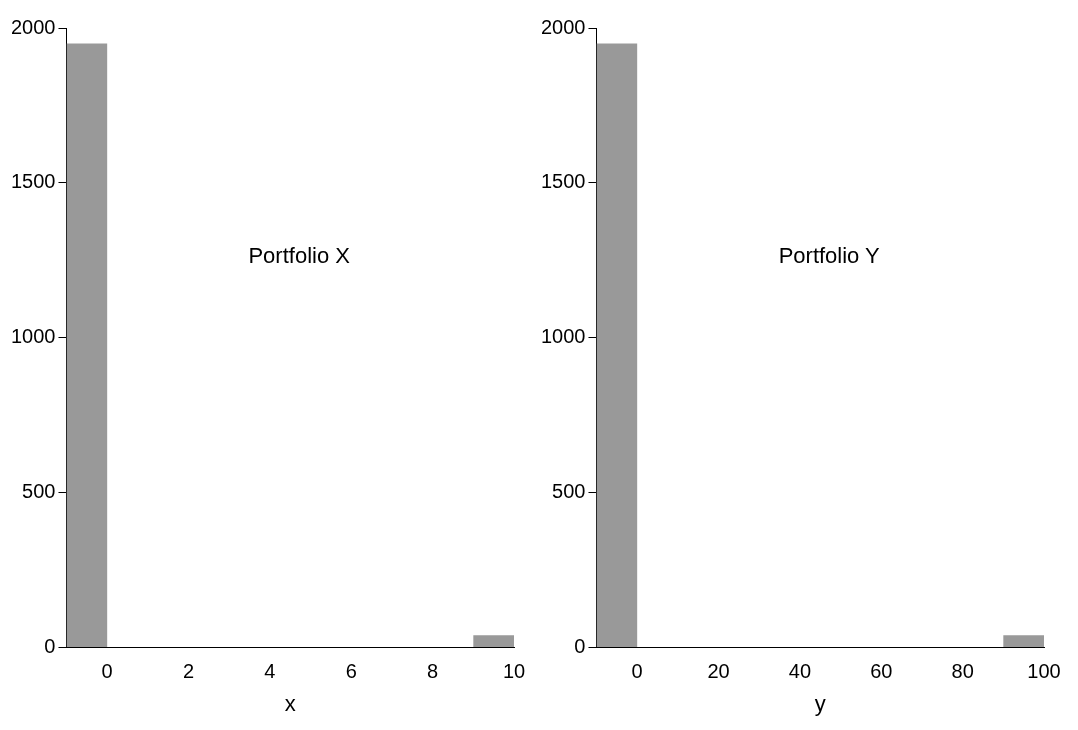 The width and height of the screenshot is (1078, 730). What do you see at coordinates (270, 671) in the screenshot?
I see `x-tick-label: 4` at bounding box center [270, 671].